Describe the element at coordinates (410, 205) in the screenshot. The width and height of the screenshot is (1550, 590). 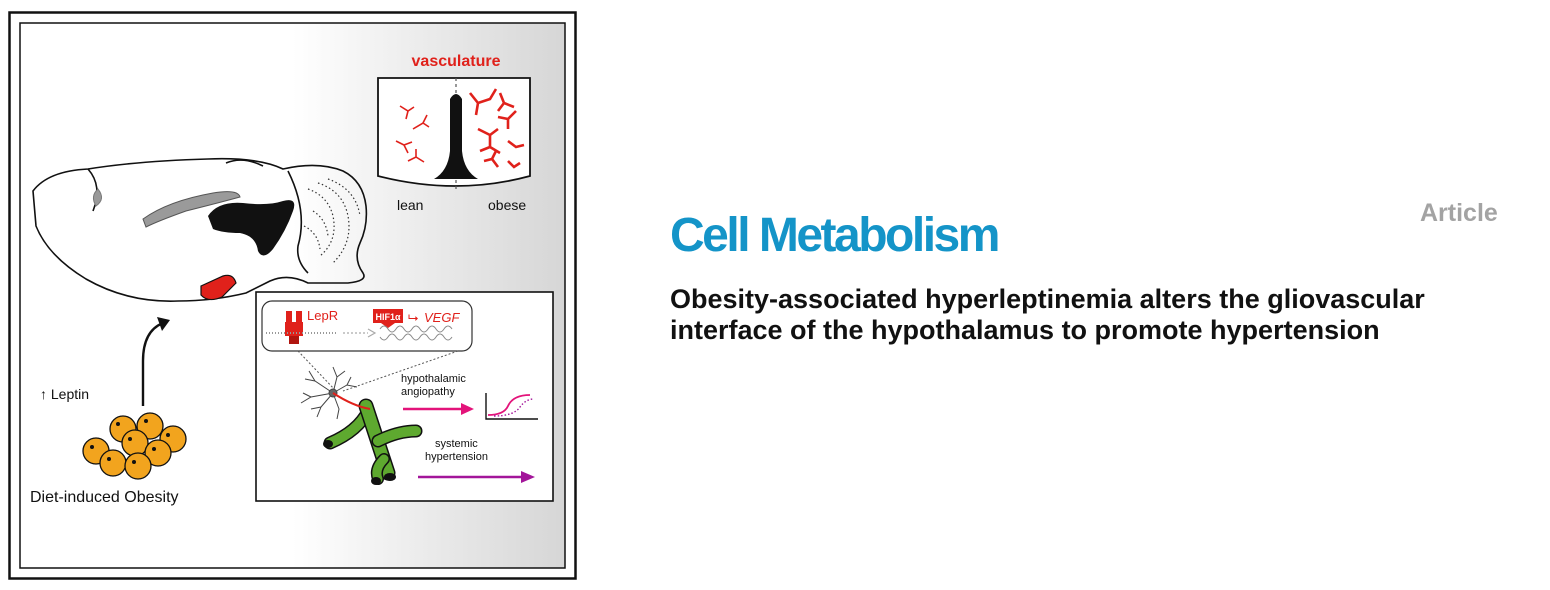
I see `lean-label: lean` at that location.